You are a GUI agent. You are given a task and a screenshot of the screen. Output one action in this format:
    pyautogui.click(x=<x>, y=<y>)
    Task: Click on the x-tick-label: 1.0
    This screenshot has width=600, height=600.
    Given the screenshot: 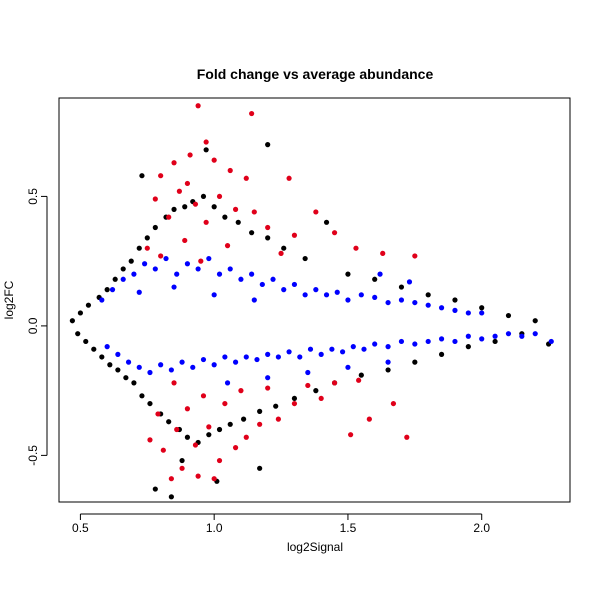 What is the action you would take?
    pyautogui.click(x=214, y=528)
    